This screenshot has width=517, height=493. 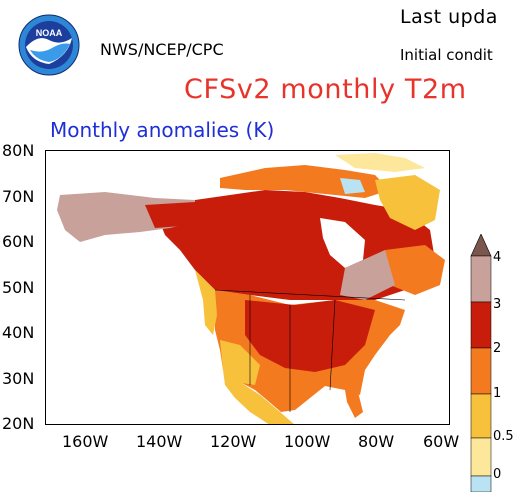 What do you see at coordinates (206, 302) in the screenshot?
I see `land-region-west-coast` at bounding box center [206, 302].